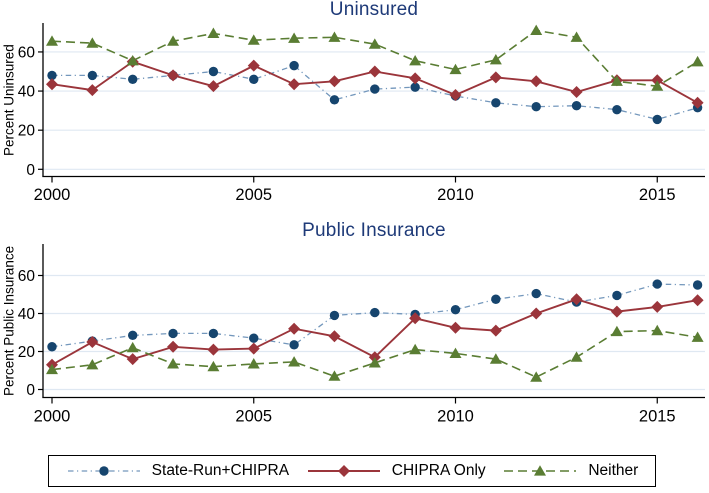 The image size is (709, 493). I want to click on legend-entry-label: State-Run+CHIPRA, so click(220, 470).